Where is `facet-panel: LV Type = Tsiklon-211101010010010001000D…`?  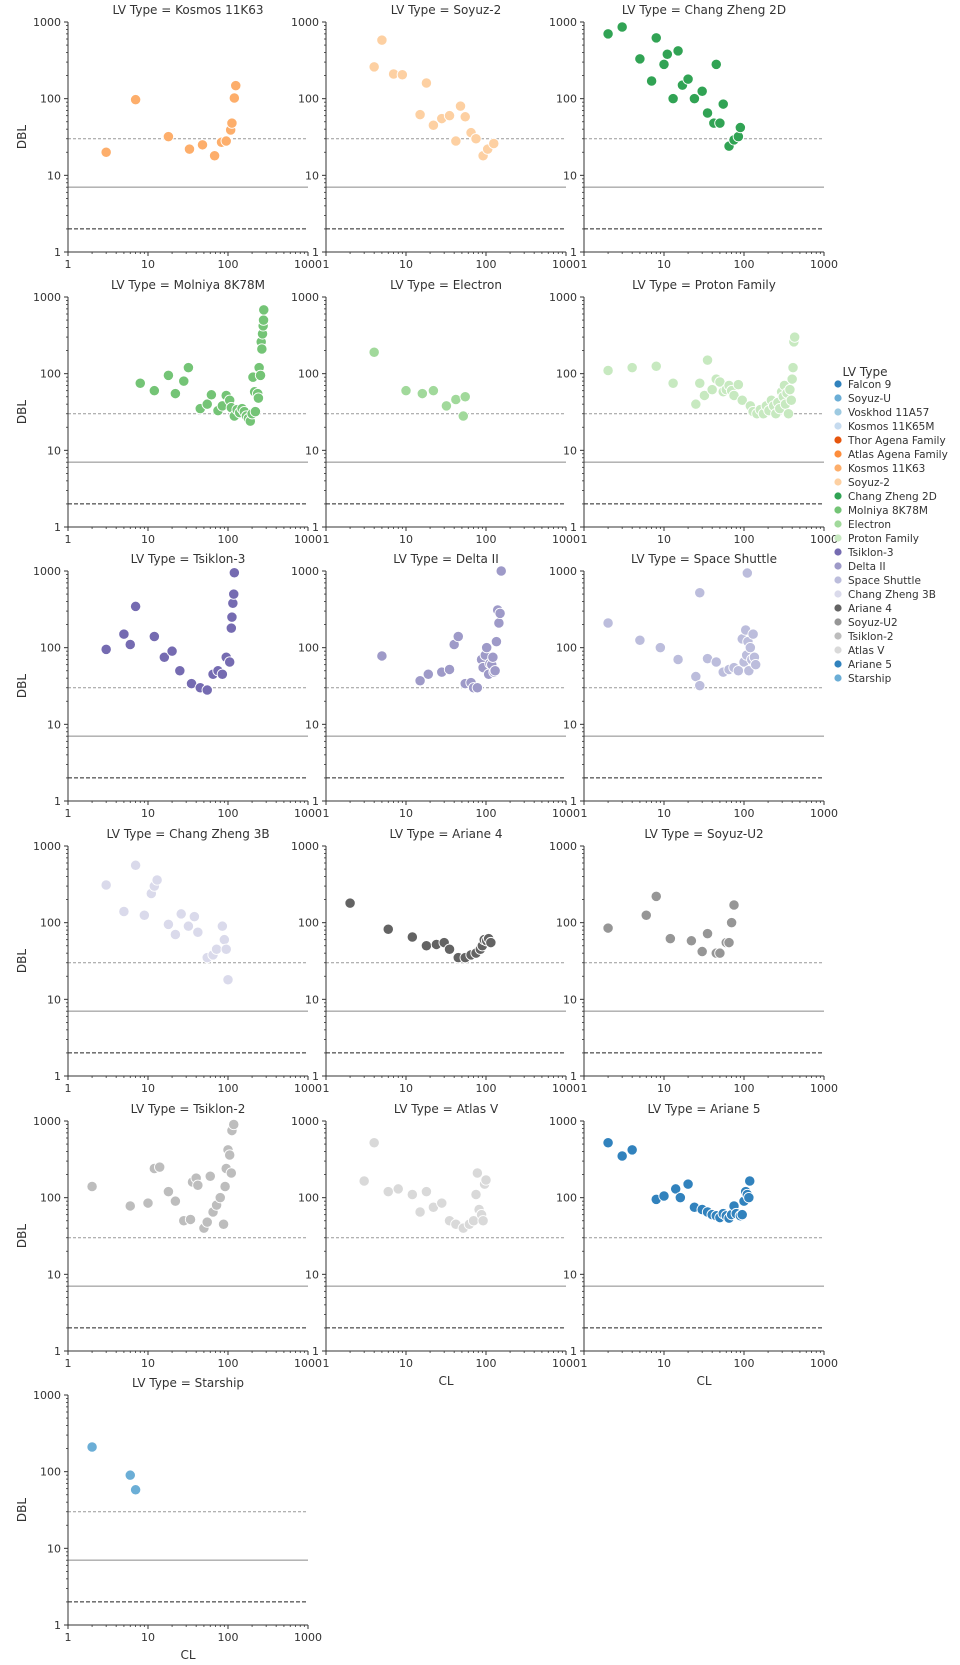
facet-panel: LV Type = Tsiklon-211101010010010001000D… is located at coordinates (168, 1236).